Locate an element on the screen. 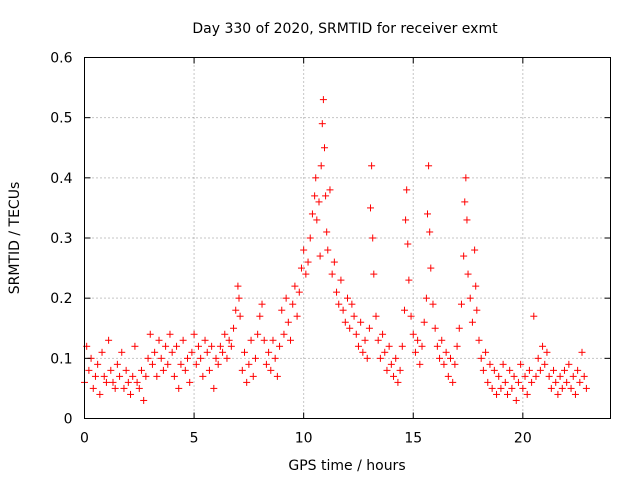 Image resolution: width=640 pixels, height=480 pixels. x-axis-label: GPS time / hours is located at coordinates (346, 466).